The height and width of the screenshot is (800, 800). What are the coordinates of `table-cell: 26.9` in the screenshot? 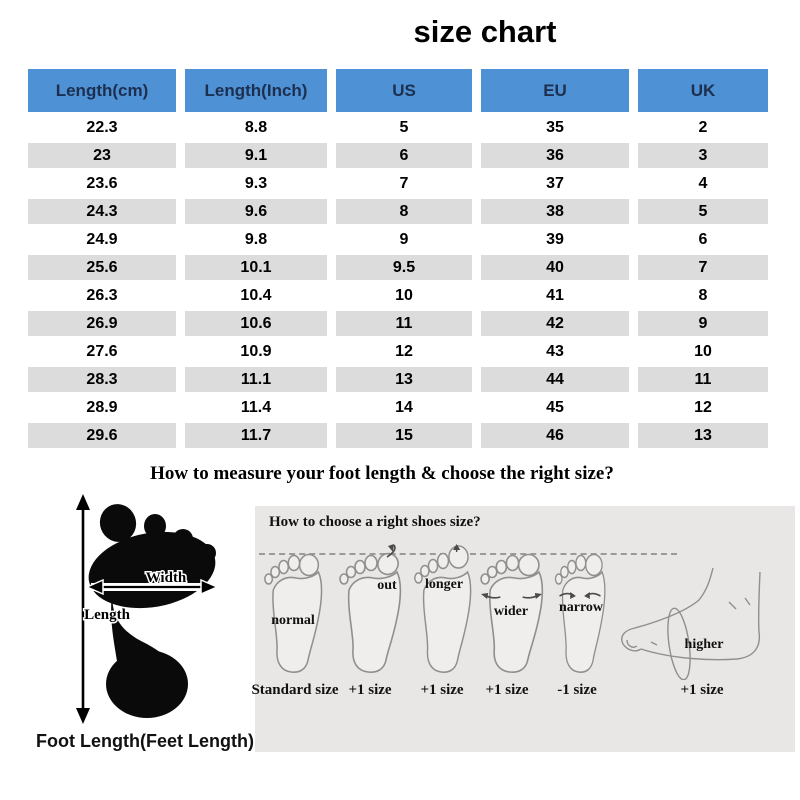 It's located at (102, 323).